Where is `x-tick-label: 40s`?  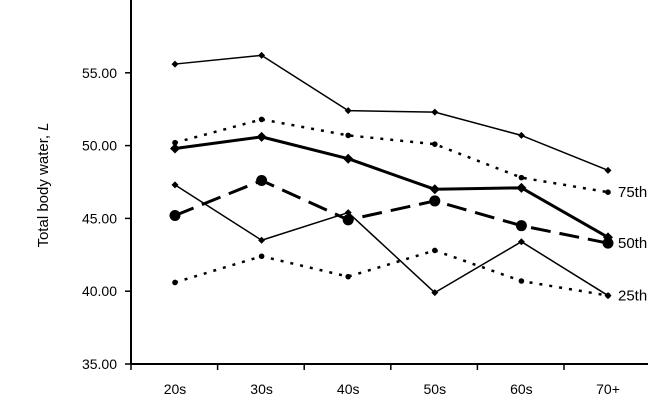
x-tick-label: 40s is located at coordinates (348, 389).